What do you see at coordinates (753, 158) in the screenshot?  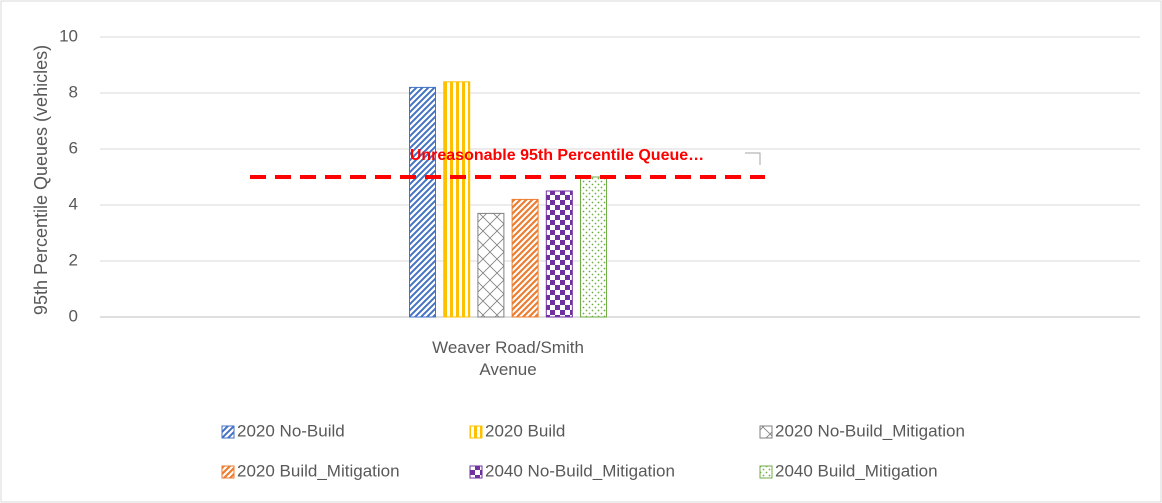 I see `callout-leader` at bounding box center [753, 158].